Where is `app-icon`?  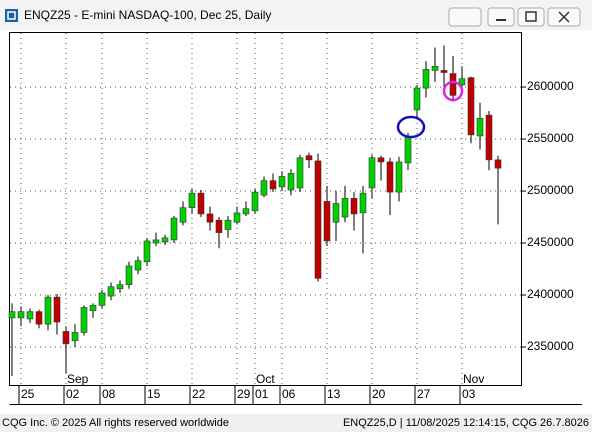 app-icon is located at coordinates (11, 15).